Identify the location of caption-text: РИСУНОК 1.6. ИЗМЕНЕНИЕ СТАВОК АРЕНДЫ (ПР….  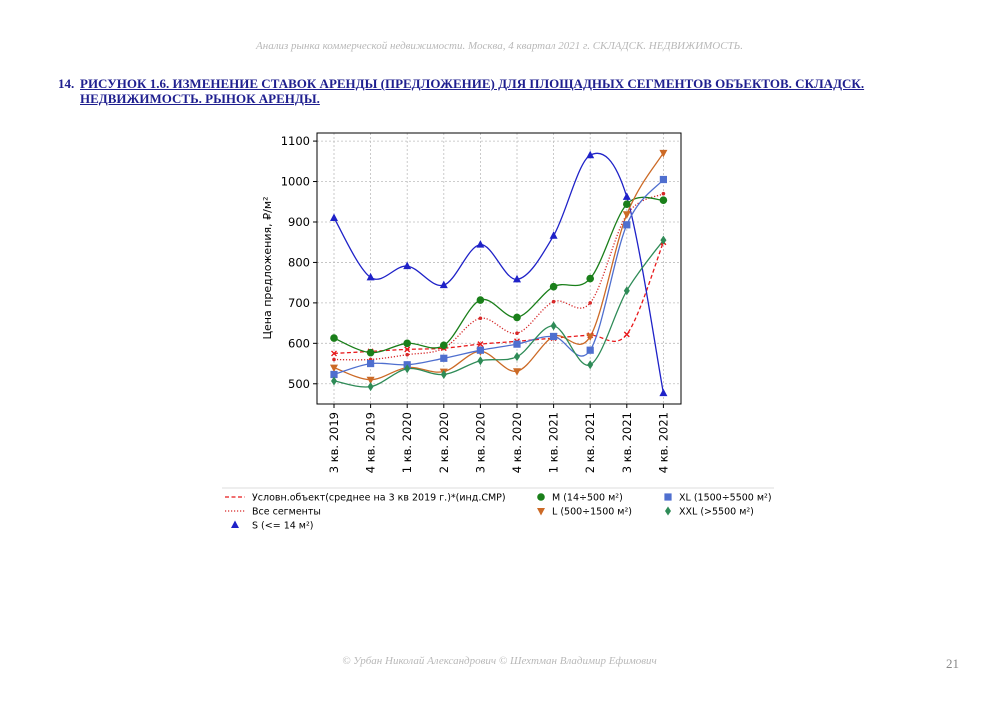
(472, 91).